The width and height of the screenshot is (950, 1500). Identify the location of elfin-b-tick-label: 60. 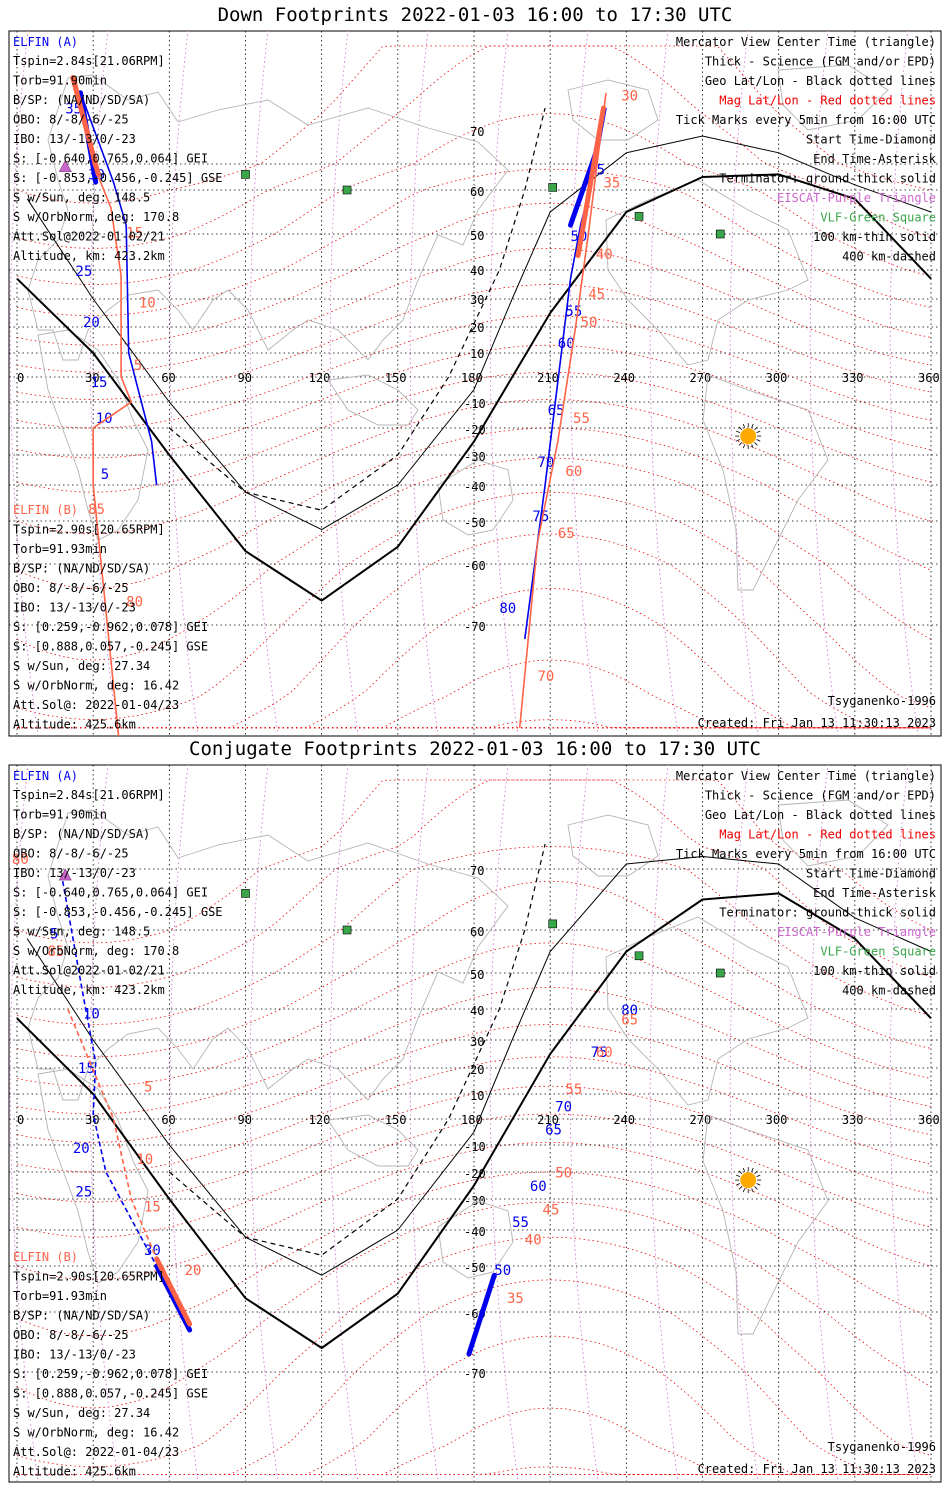
(604, 1053).